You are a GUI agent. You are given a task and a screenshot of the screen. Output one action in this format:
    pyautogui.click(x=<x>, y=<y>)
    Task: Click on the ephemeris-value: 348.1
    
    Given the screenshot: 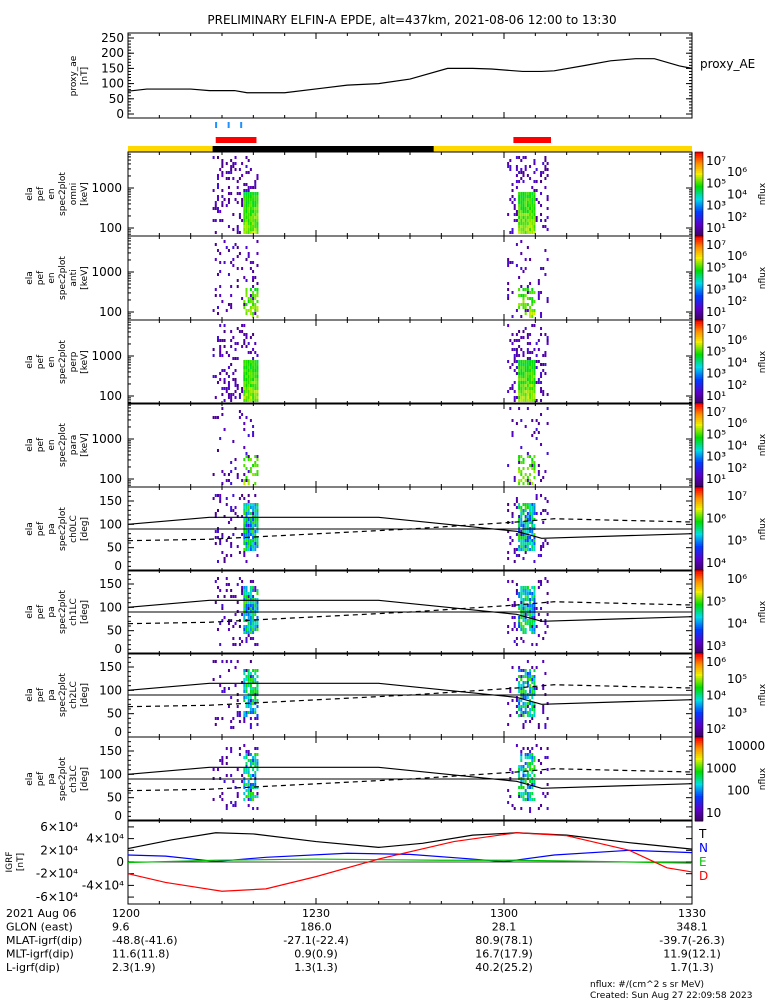 What is the action you would take?
    pyautogui.click(x=692, y=927)
    